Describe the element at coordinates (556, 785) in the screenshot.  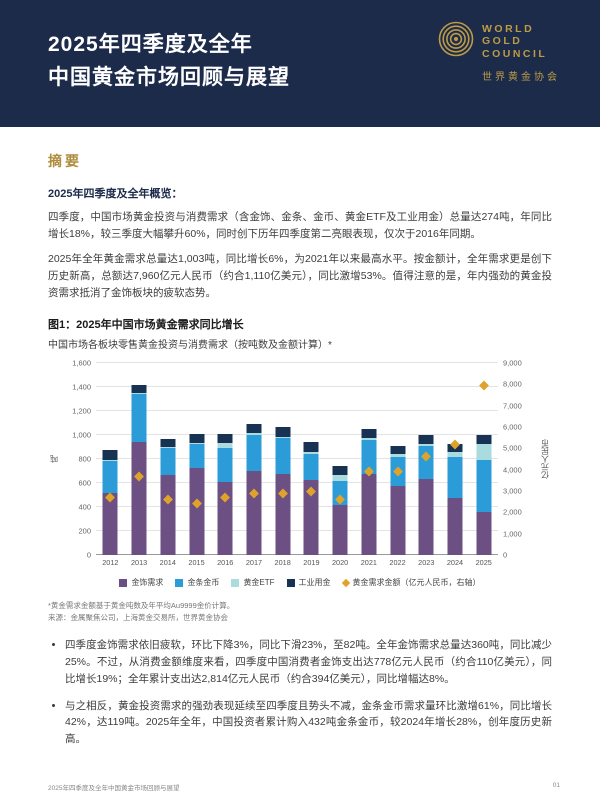
I see `page-number: 01` at that location.